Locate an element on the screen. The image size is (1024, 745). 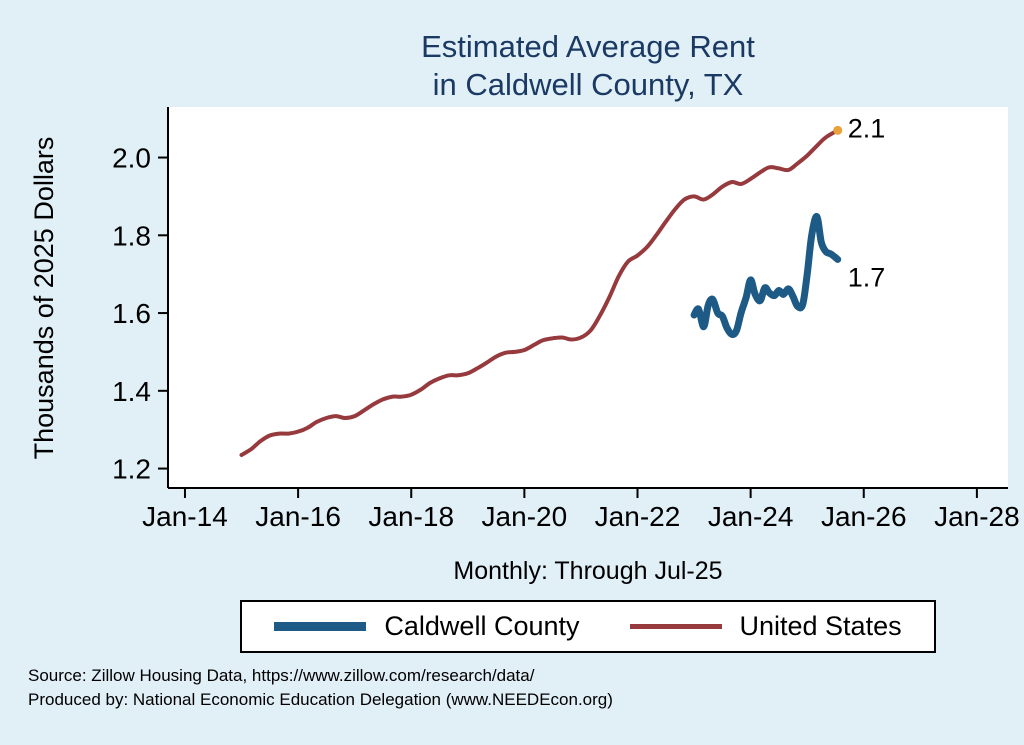
x-tick-label: Jan-18 is located at coordinates (411, 516).